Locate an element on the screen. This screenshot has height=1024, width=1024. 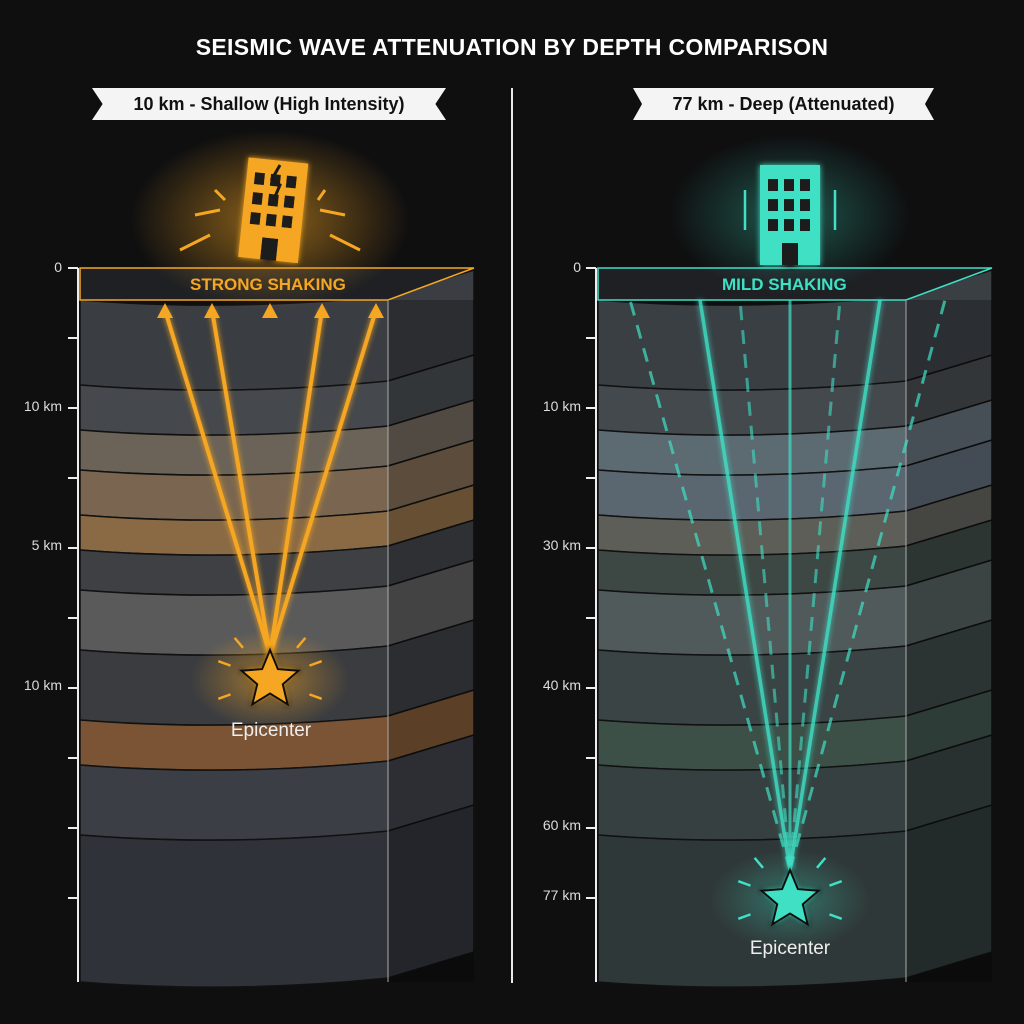
mild-shaking-label: MILD SHAKING is located at coordinates (784, 284).